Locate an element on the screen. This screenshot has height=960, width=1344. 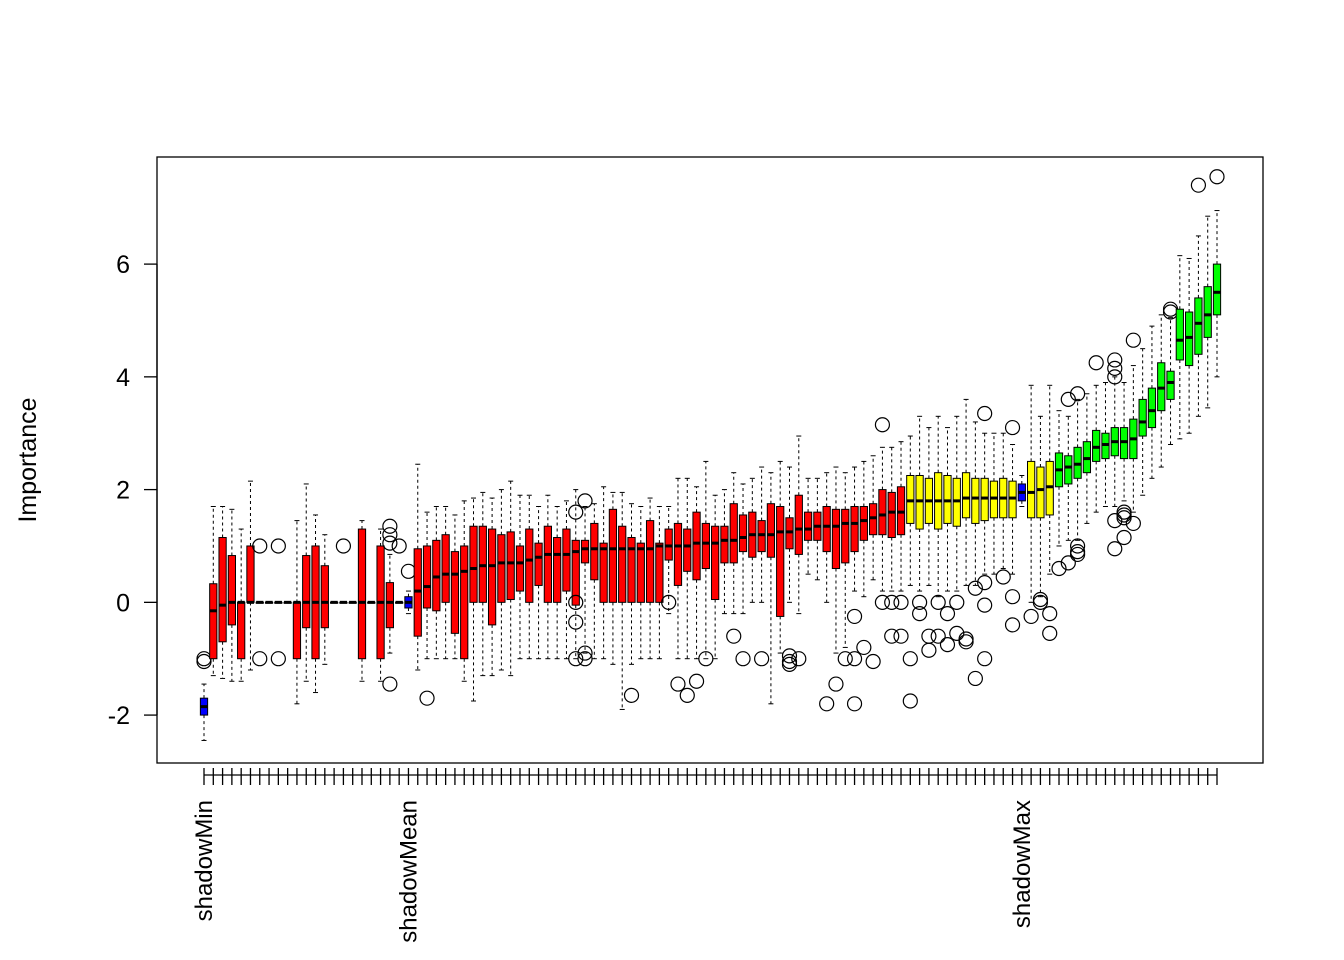
x-tick-label: shadowMin is located at coordinates (204, 860).